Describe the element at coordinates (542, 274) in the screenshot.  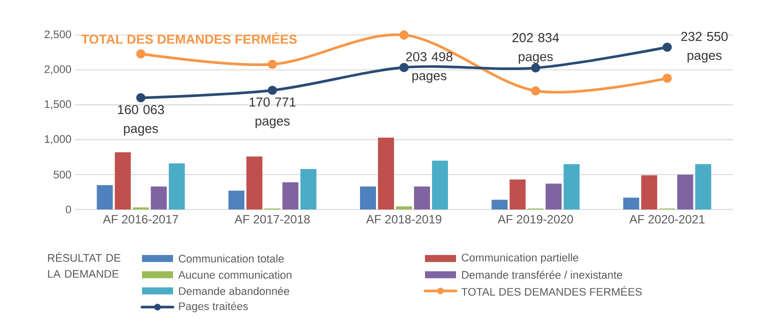
I see `legend-label: Demande transférée / inexistante` at that location.